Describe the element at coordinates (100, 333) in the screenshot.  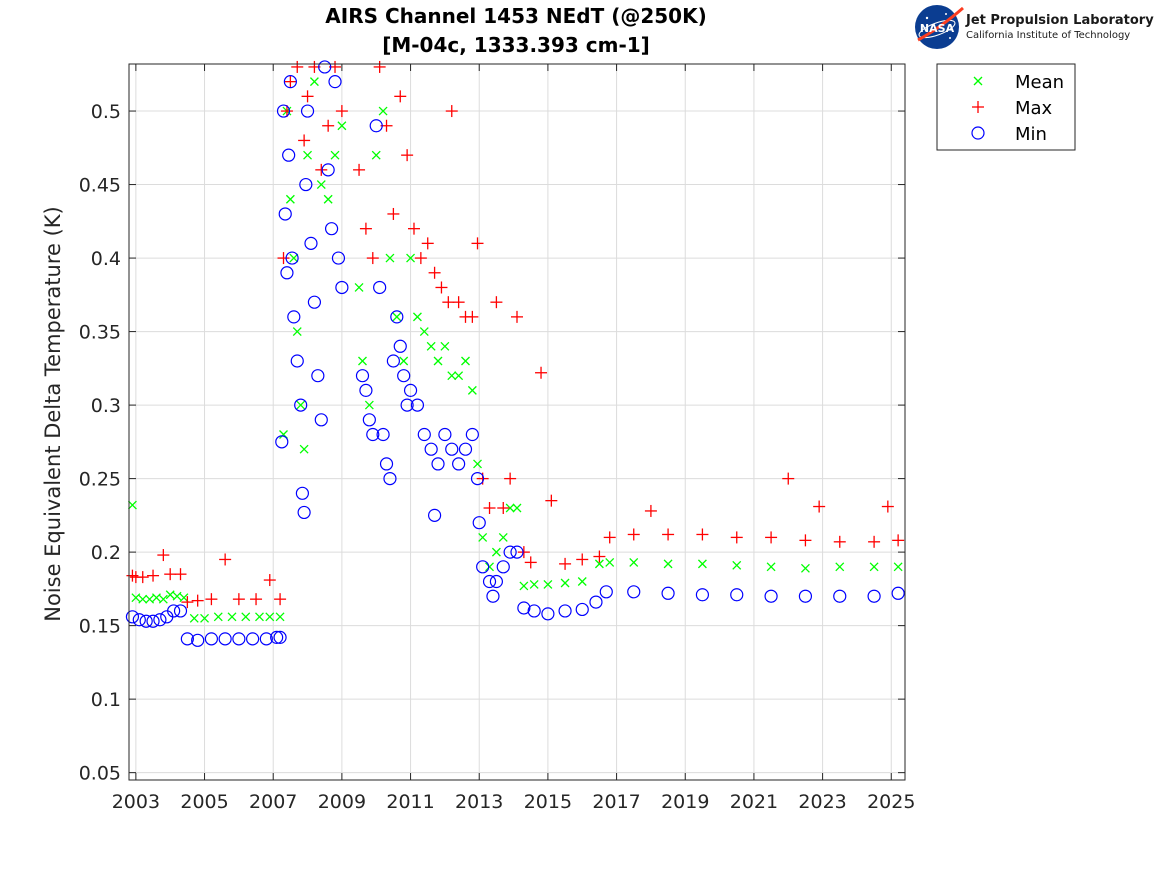
I see `y-tick-label: 0.35` at that location.